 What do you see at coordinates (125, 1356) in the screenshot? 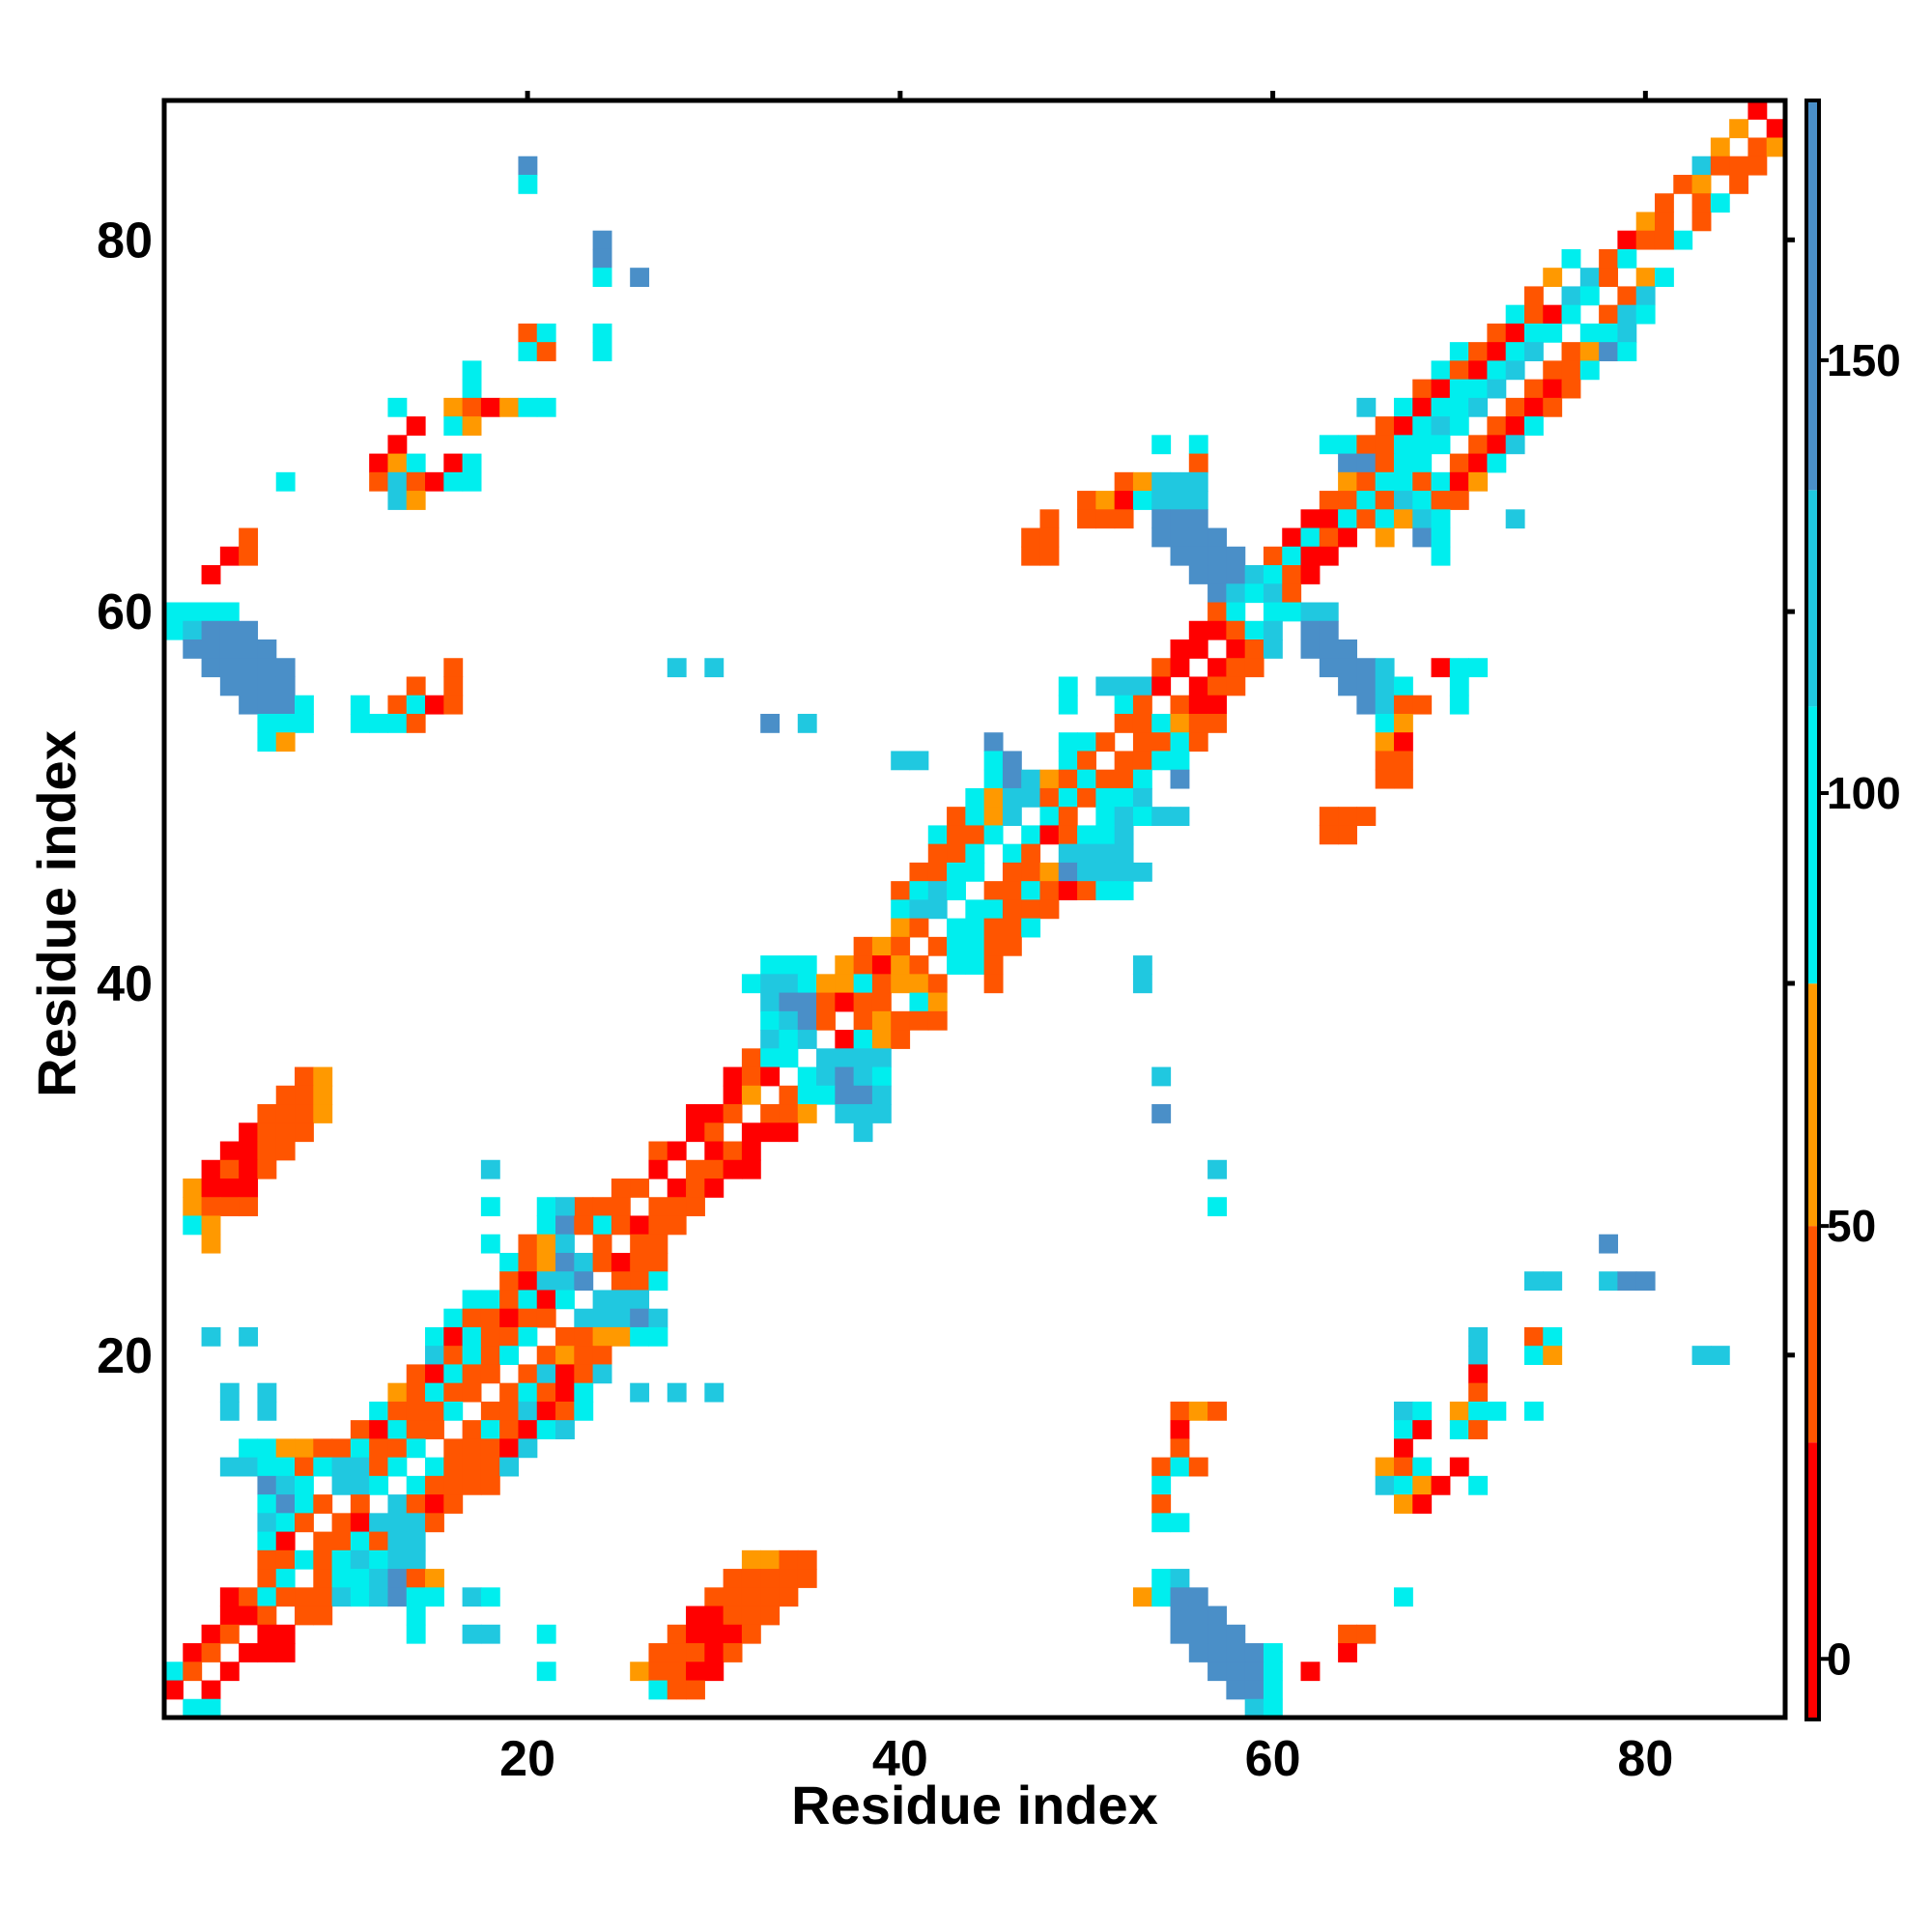
I see `y-tick-label: 20` at bounding box center [125, 1356].